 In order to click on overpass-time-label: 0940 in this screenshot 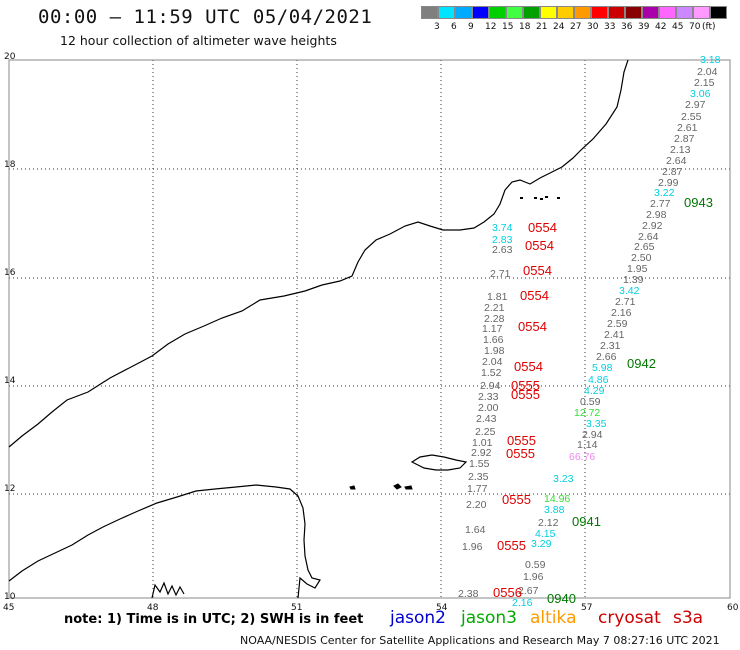, I will do `click(561, 598)`.